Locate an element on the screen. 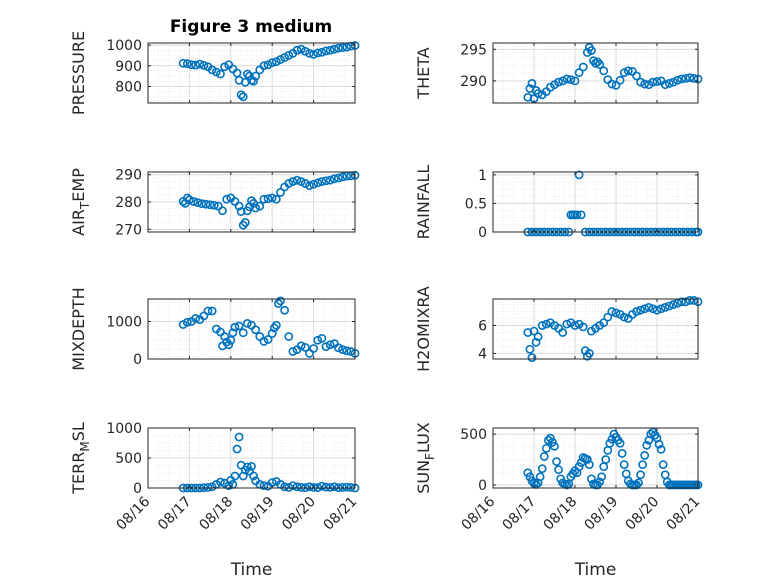 The image size is (778, 583). subplot-5: 0 1000 MIXDEPTH is located at coordinates (214, 329).